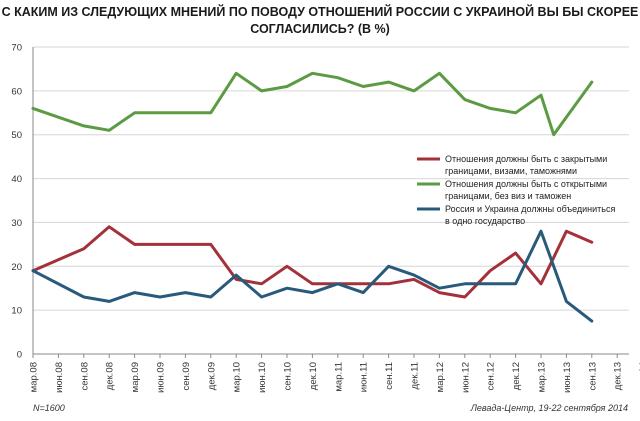  Describe the element at coordinates (526, 184) in the screenshot. I see `legend-label-1-0: Отношения должны быть с открытыми` at that location.